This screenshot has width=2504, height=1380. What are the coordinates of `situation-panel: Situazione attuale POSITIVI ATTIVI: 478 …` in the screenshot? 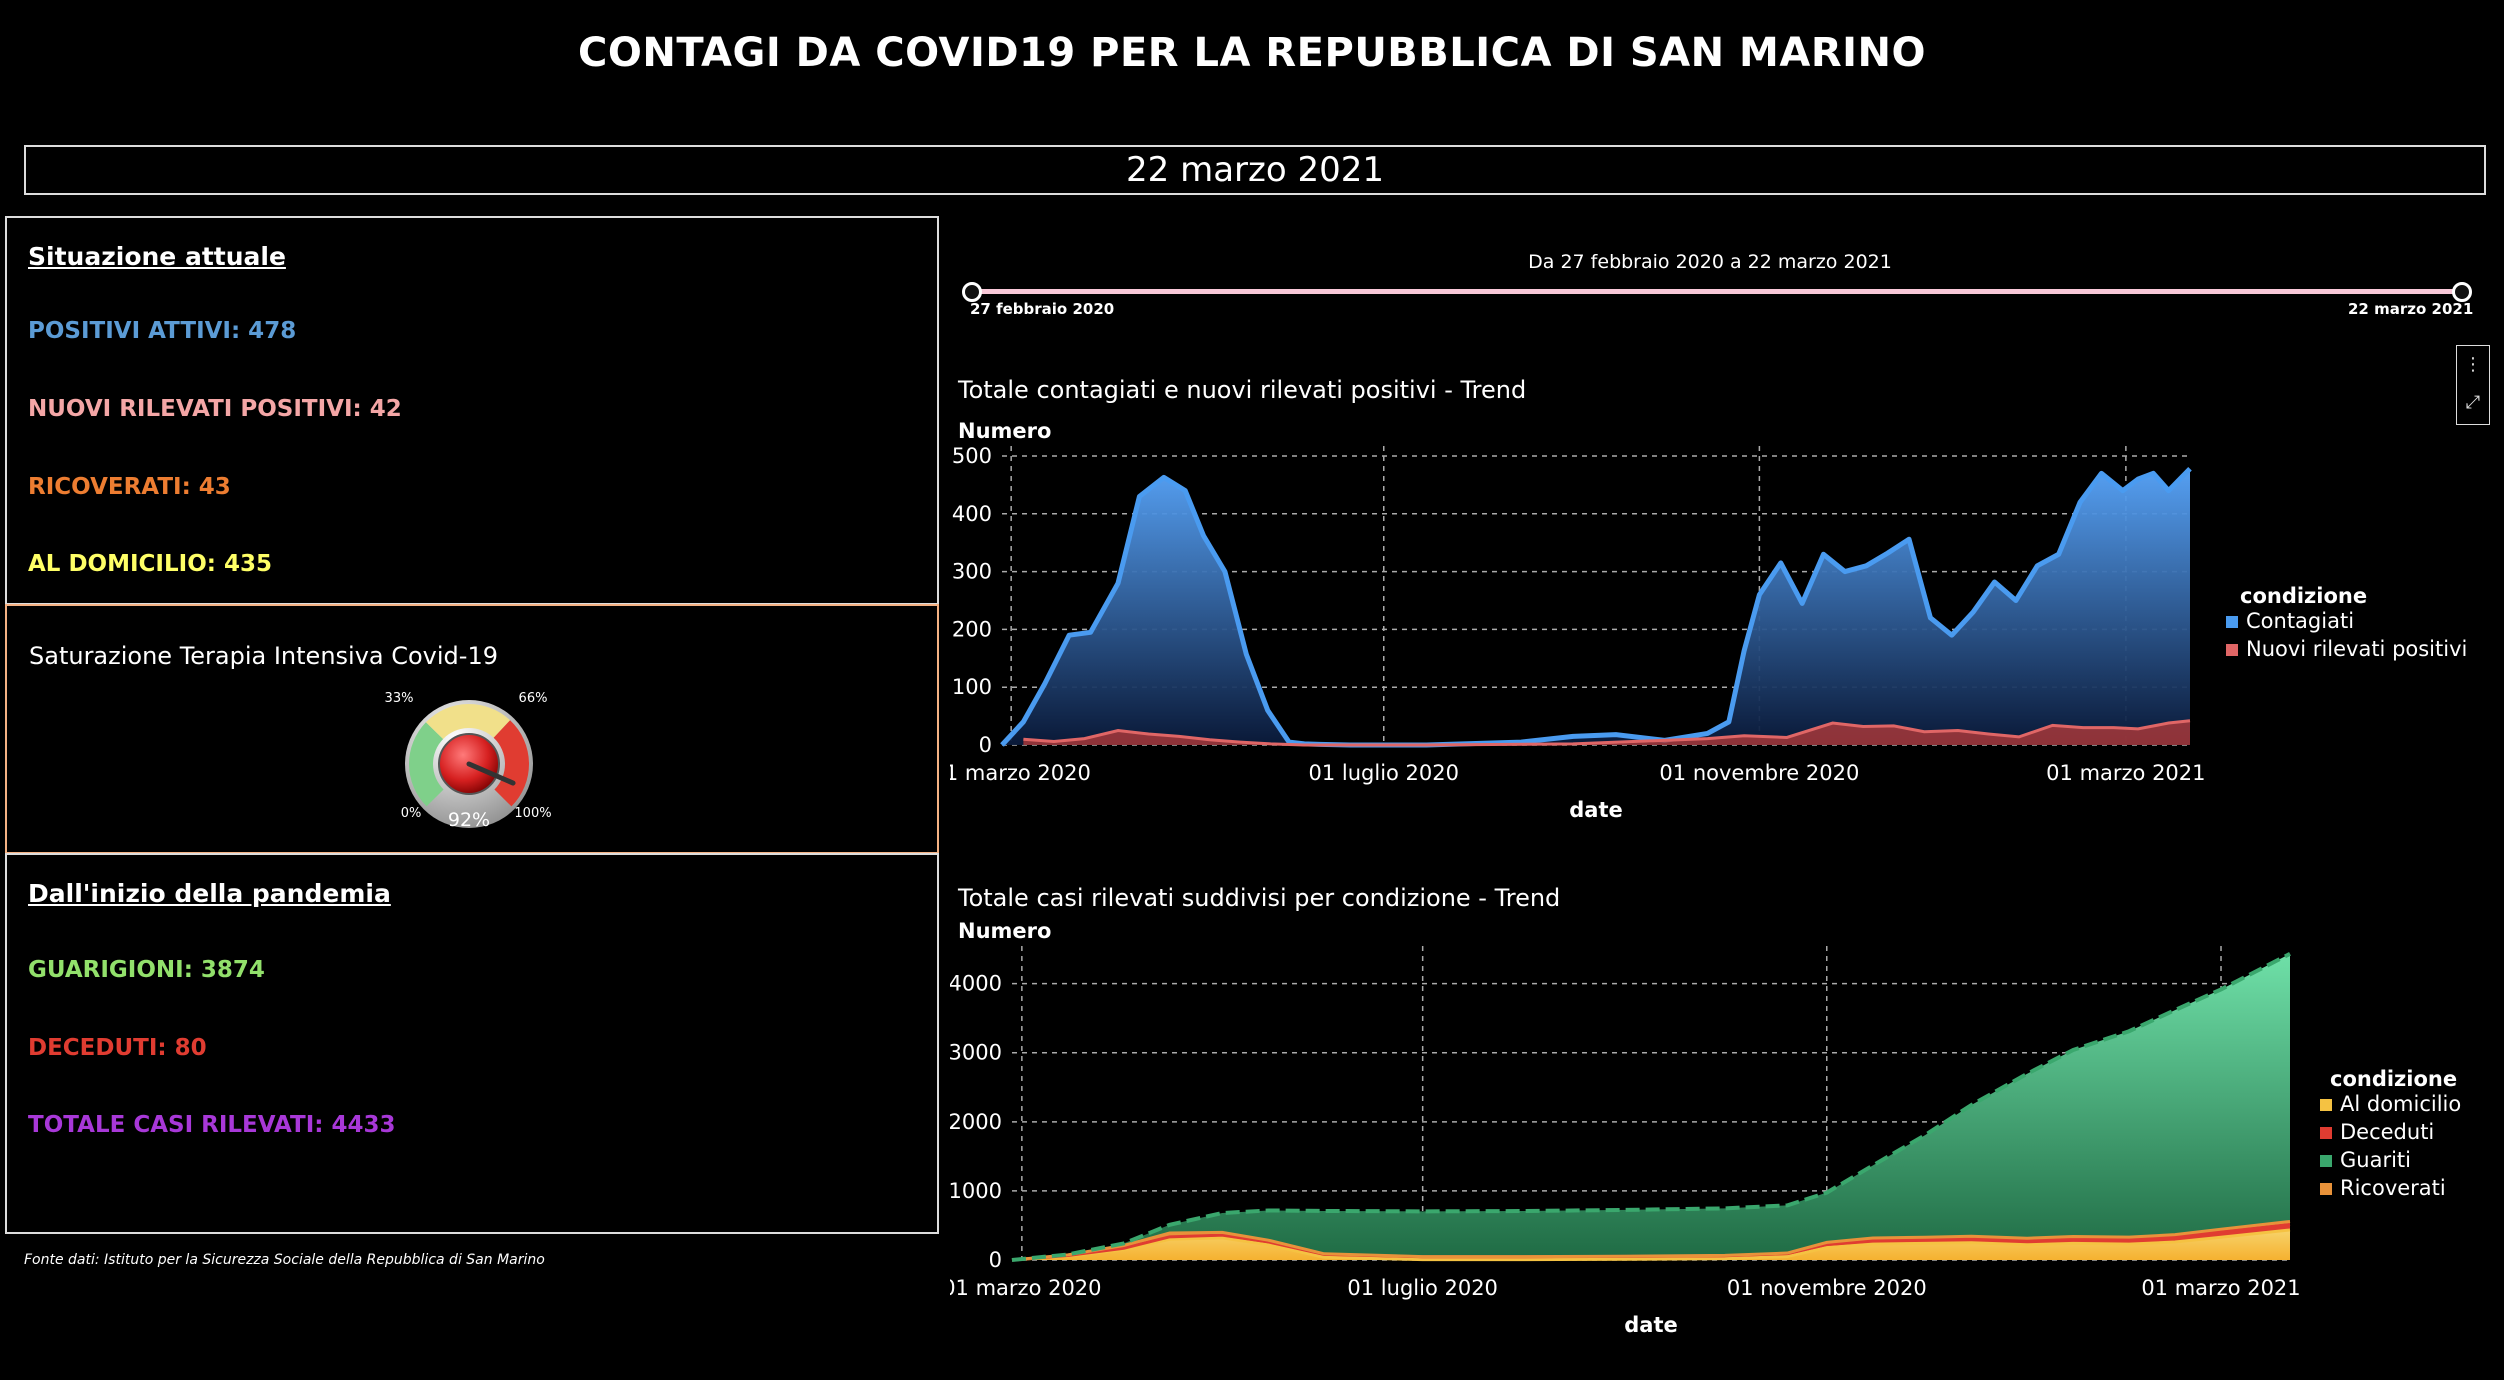 It's located at (472, 410).